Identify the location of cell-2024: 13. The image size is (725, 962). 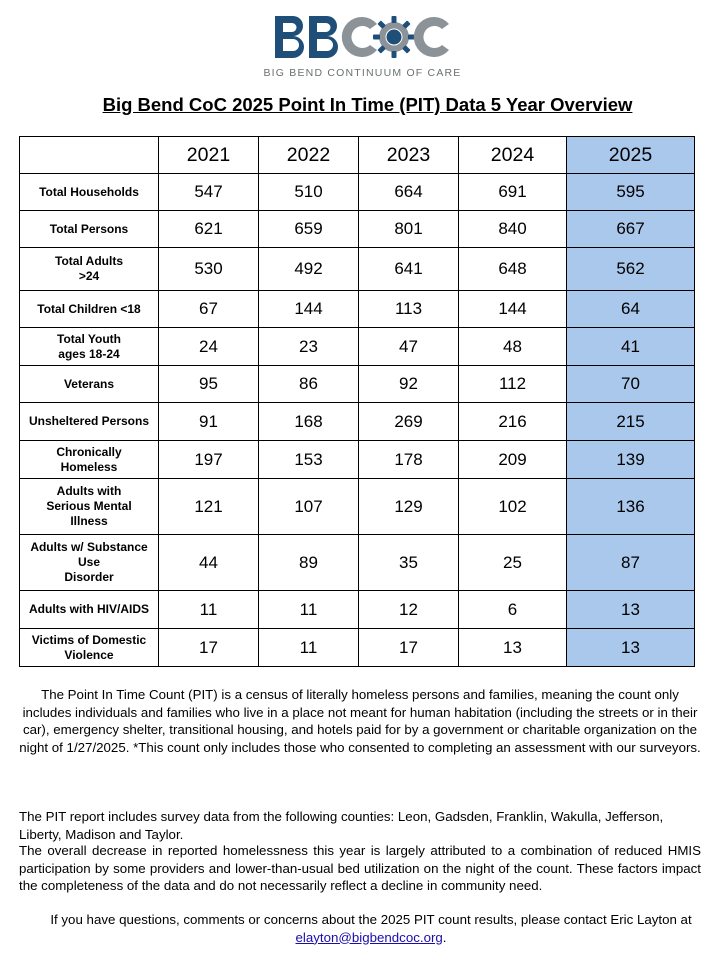
(512, 647).